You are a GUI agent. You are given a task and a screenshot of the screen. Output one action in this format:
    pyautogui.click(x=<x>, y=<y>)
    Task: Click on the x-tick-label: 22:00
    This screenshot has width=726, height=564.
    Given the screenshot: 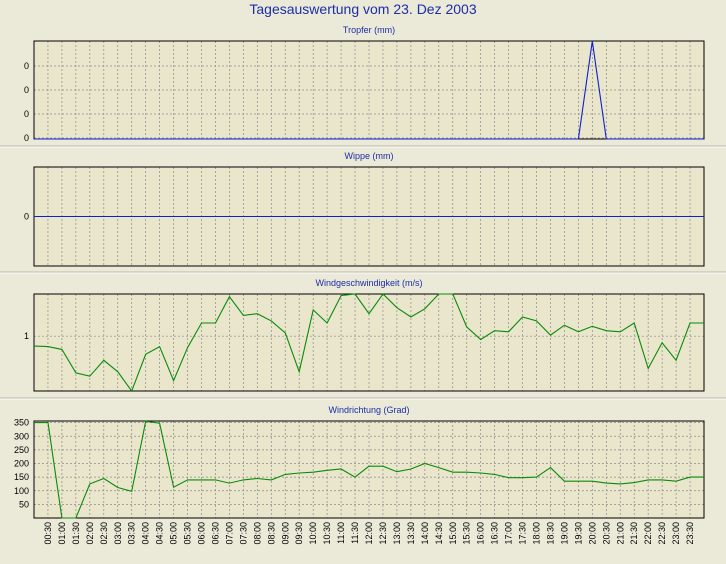 What is the action you would take?
    pyautogui.click(x=648, y=533)
    